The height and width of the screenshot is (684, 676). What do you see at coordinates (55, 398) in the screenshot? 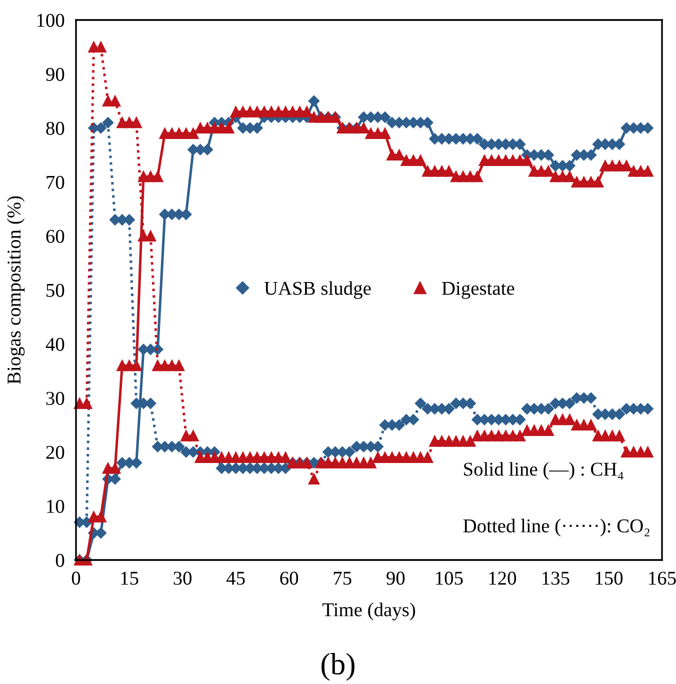
I see `y-tick-label: 30` at bounding box center [55, 398].